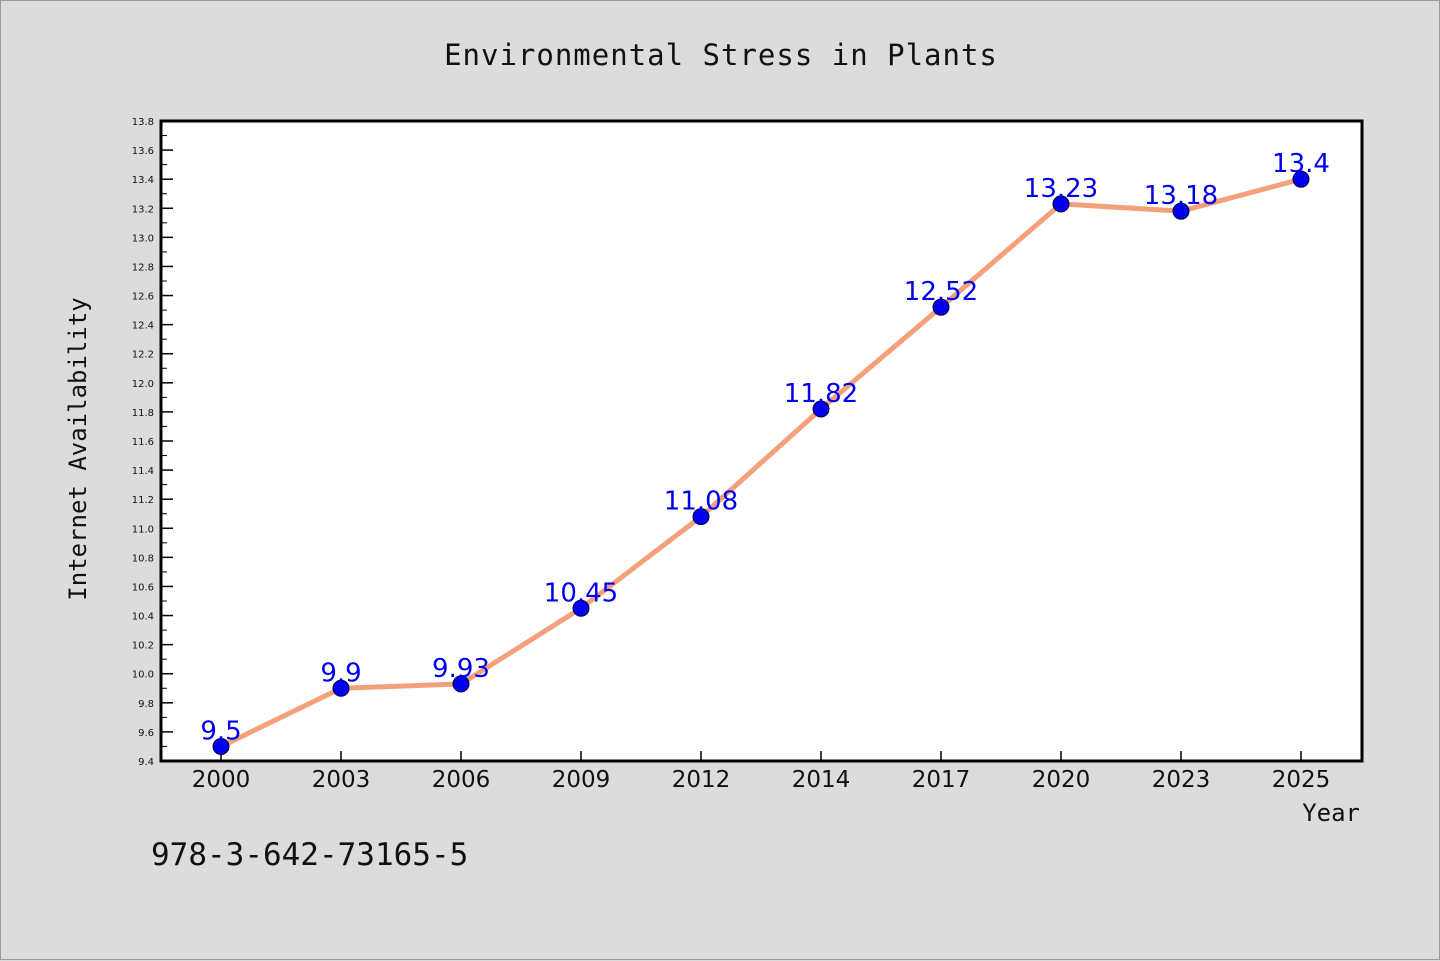  Describe the element at coordinates (143, 500) in the screenshot. I see `y-tick-label: 11.2` at that location.